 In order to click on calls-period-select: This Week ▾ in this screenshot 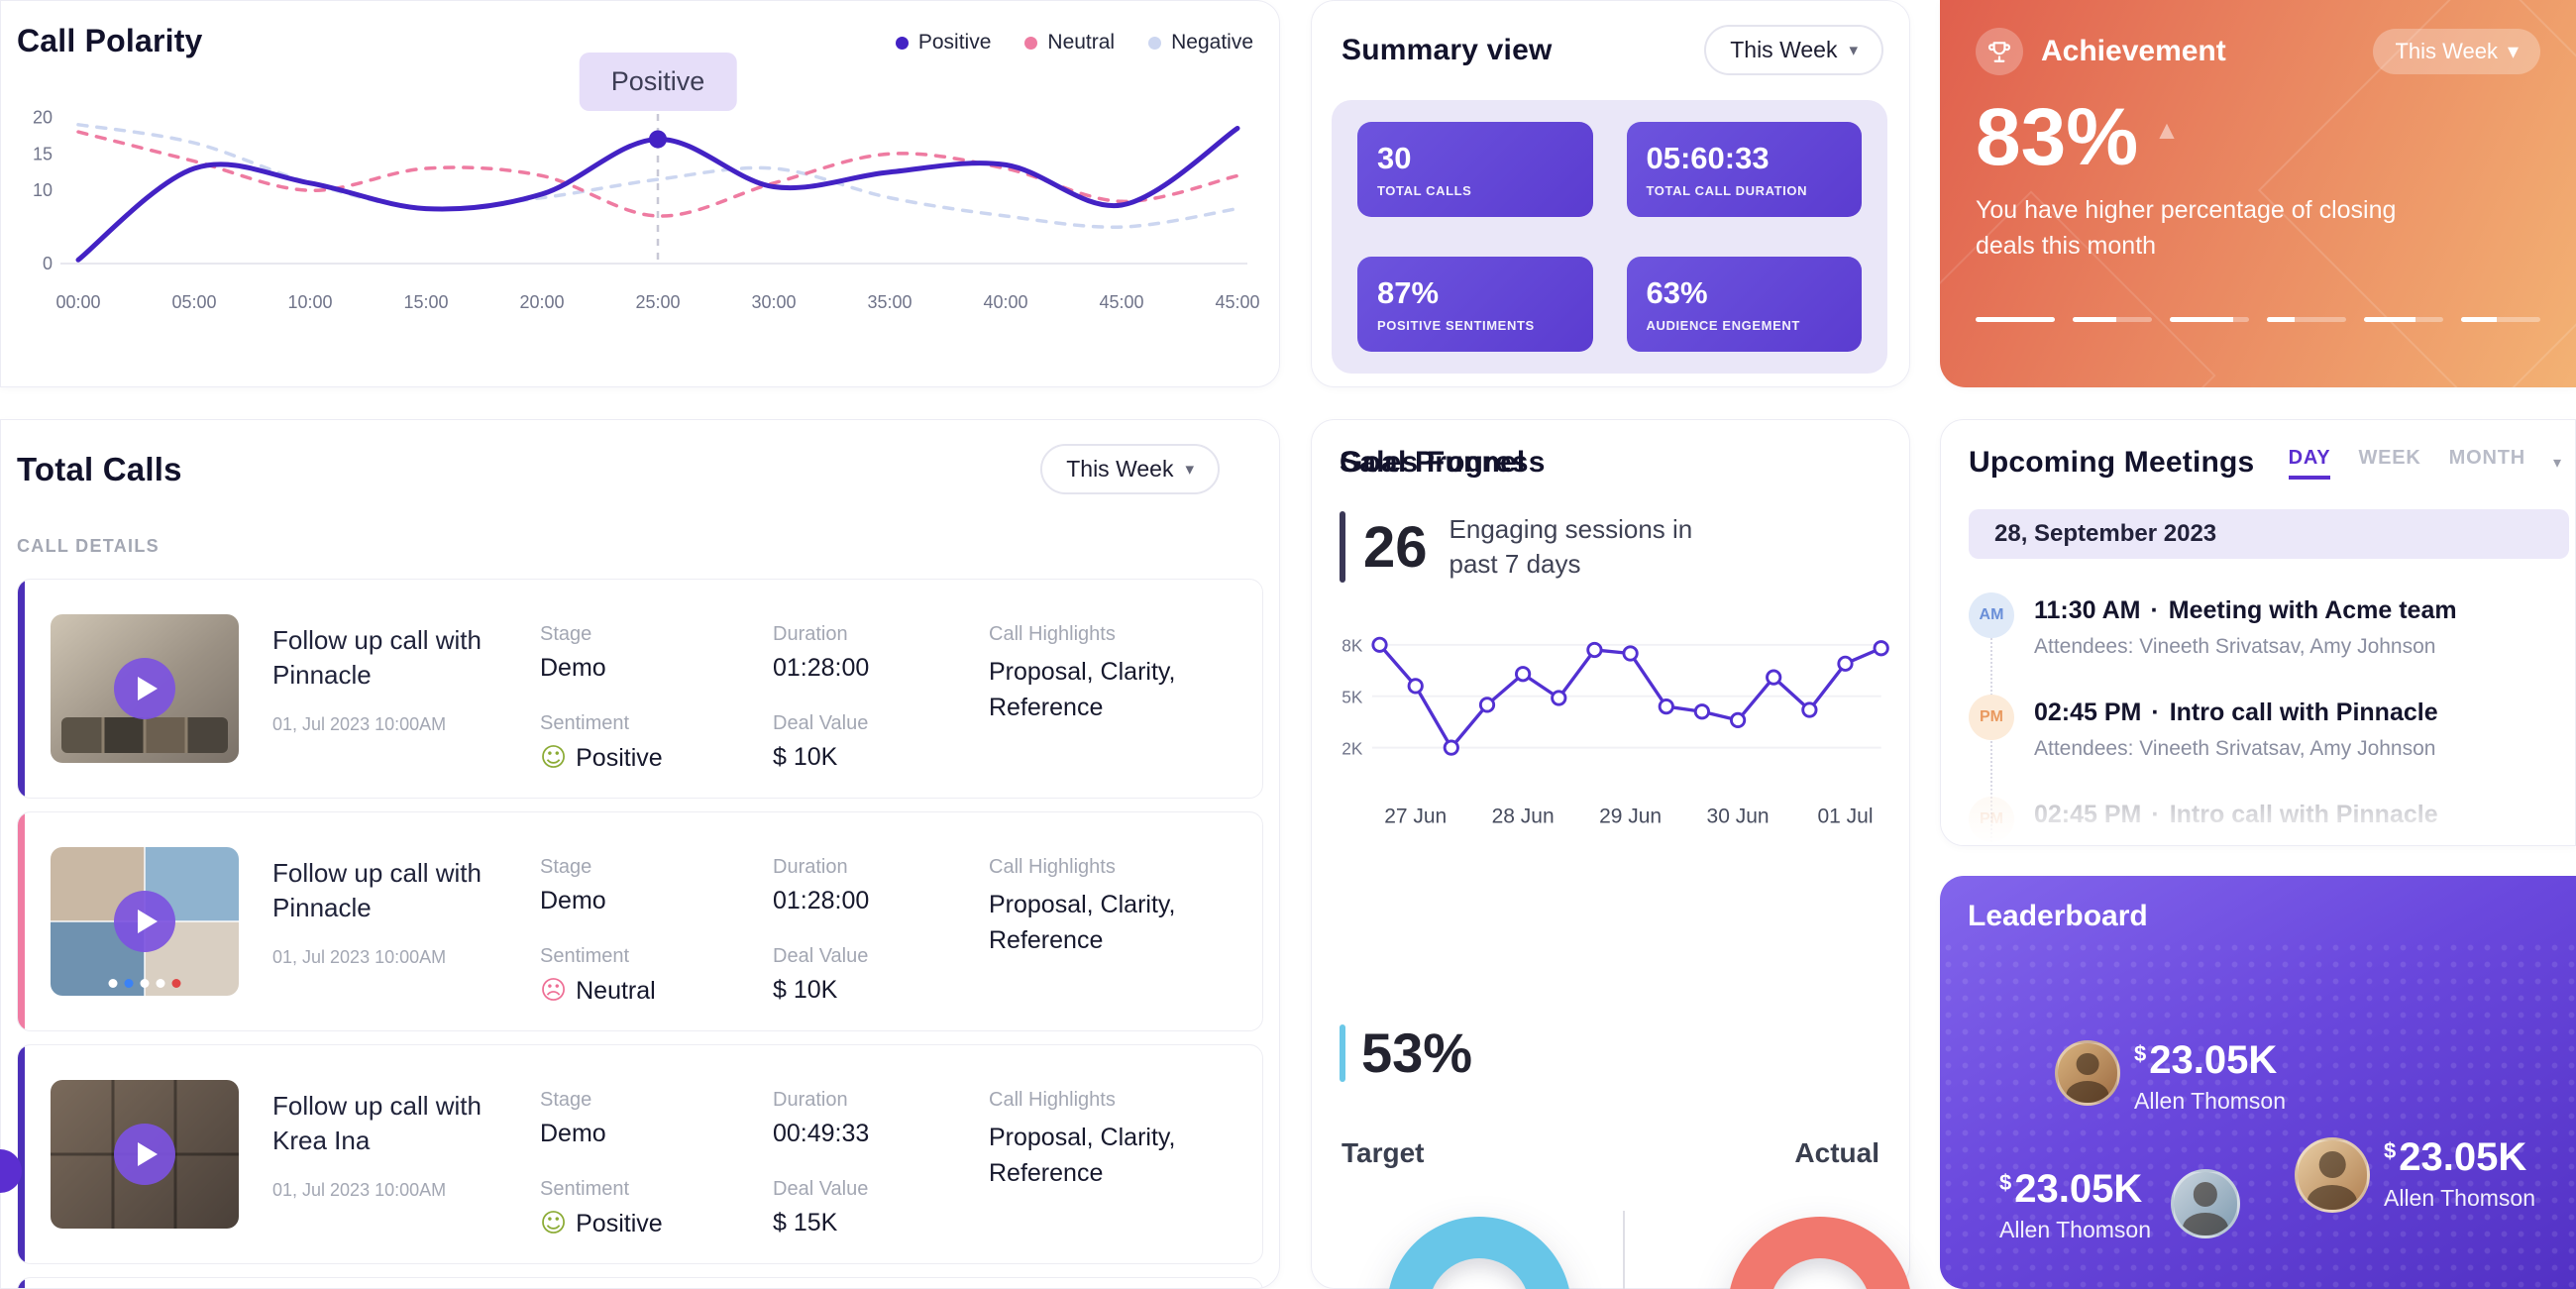, I will do `click(1130, 469)`.